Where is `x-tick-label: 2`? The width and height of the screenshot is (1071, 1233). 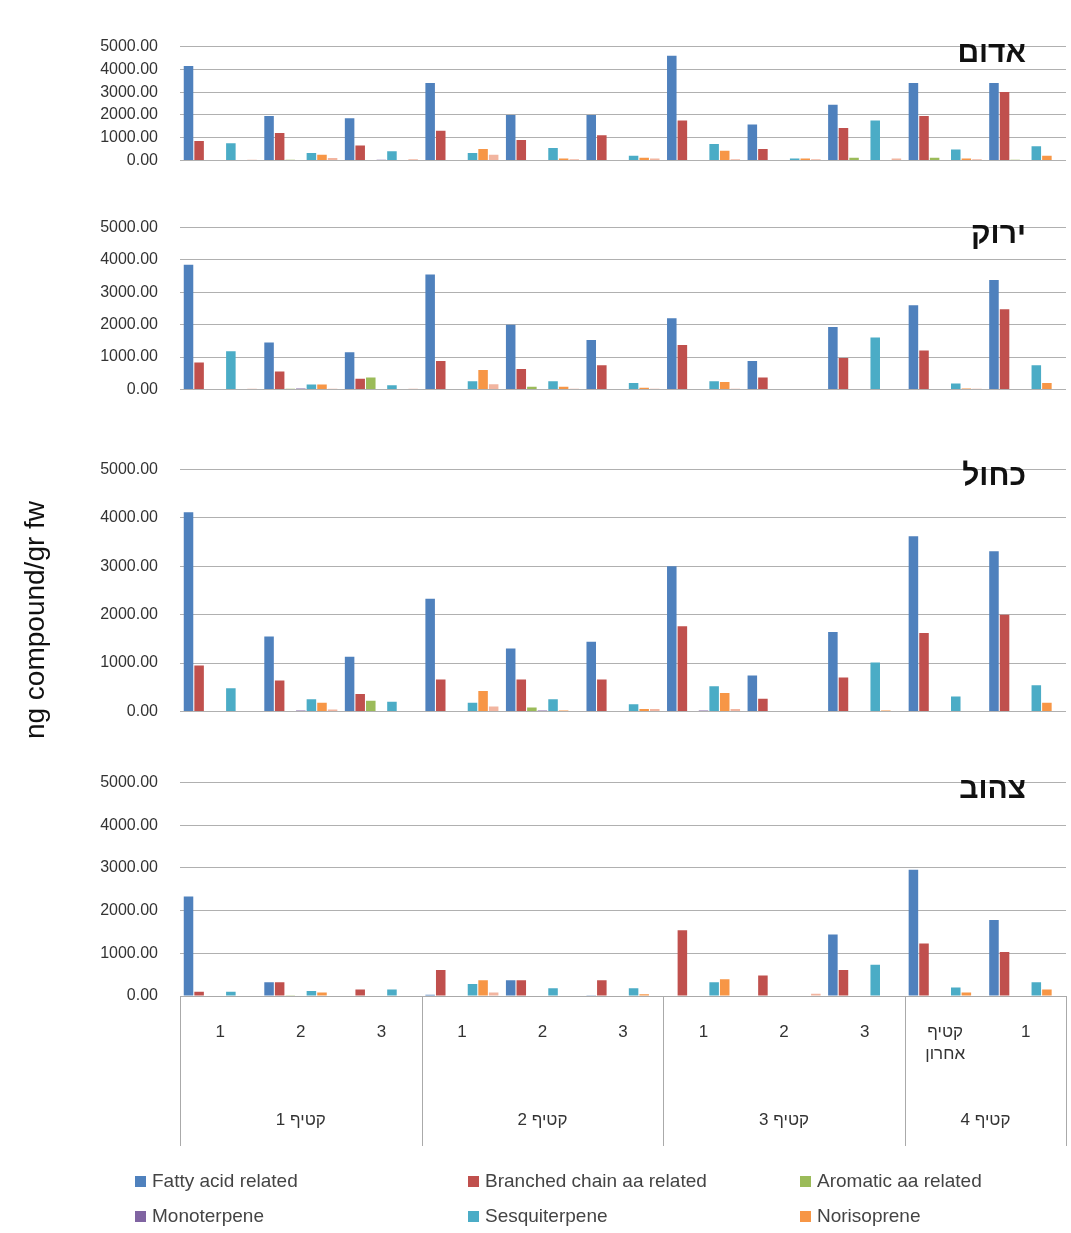 x-tick-label: 2 is located at coordinates (784, 1032).